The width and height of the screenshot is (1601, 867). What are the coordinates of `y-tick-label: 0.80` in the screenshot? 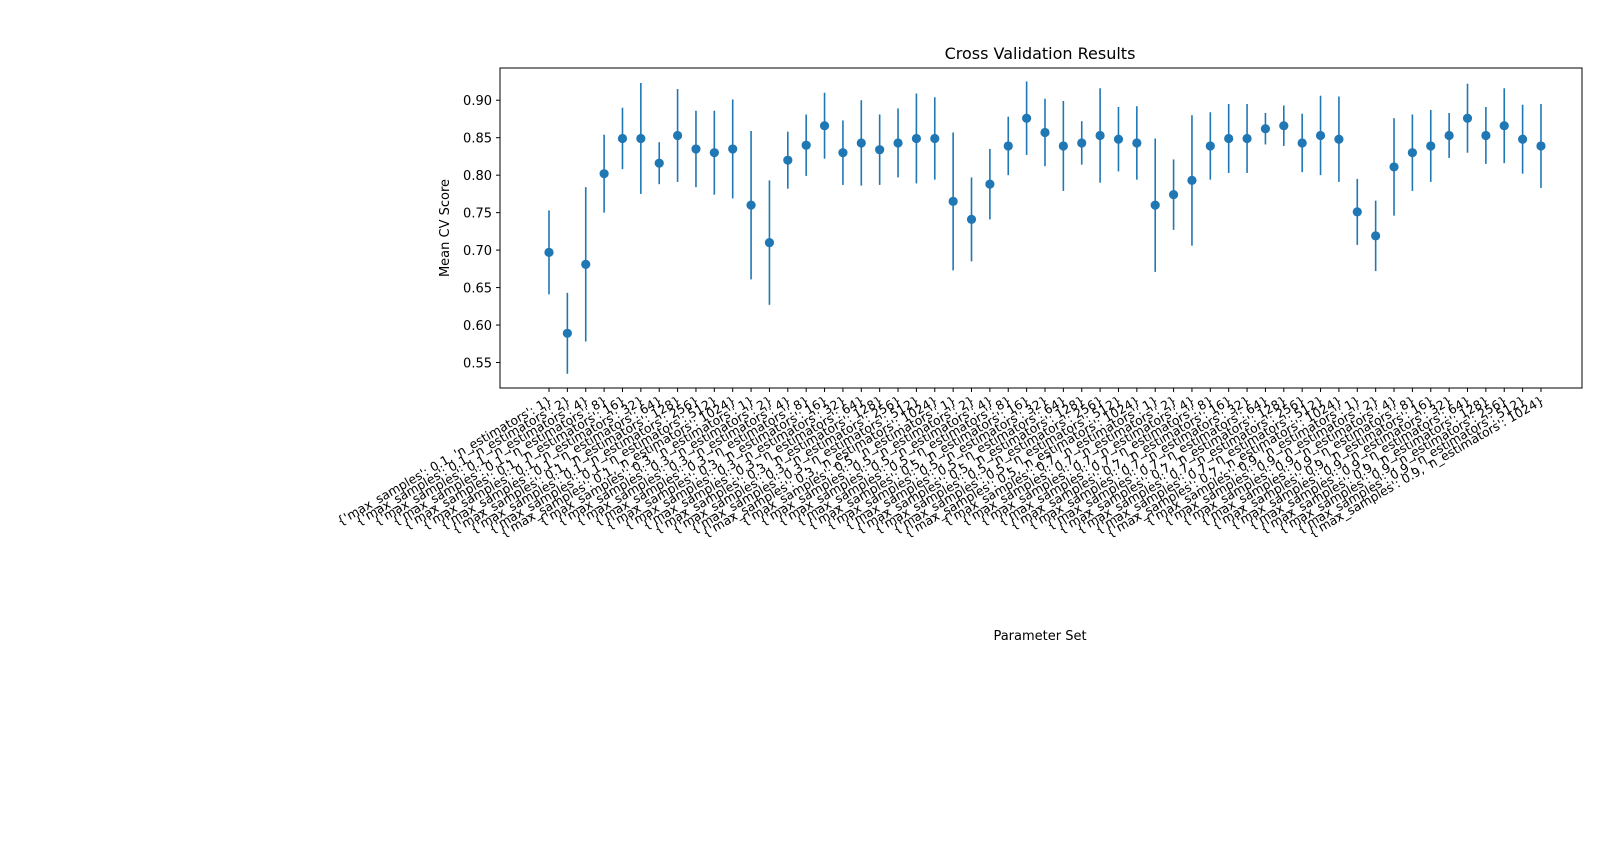 It's located at (477, 176).